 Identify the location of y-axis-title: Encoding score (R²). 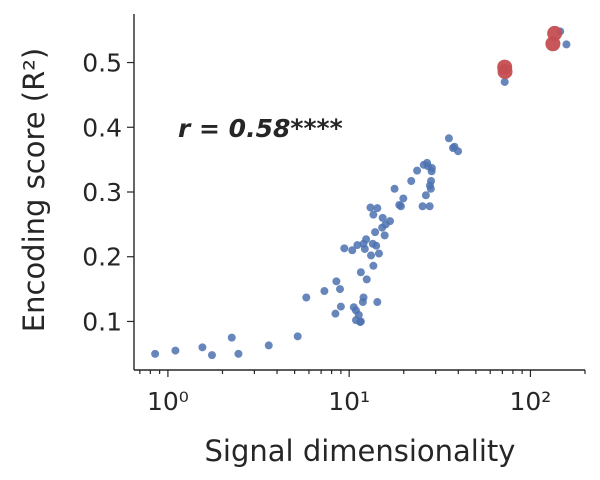
(34, 190).